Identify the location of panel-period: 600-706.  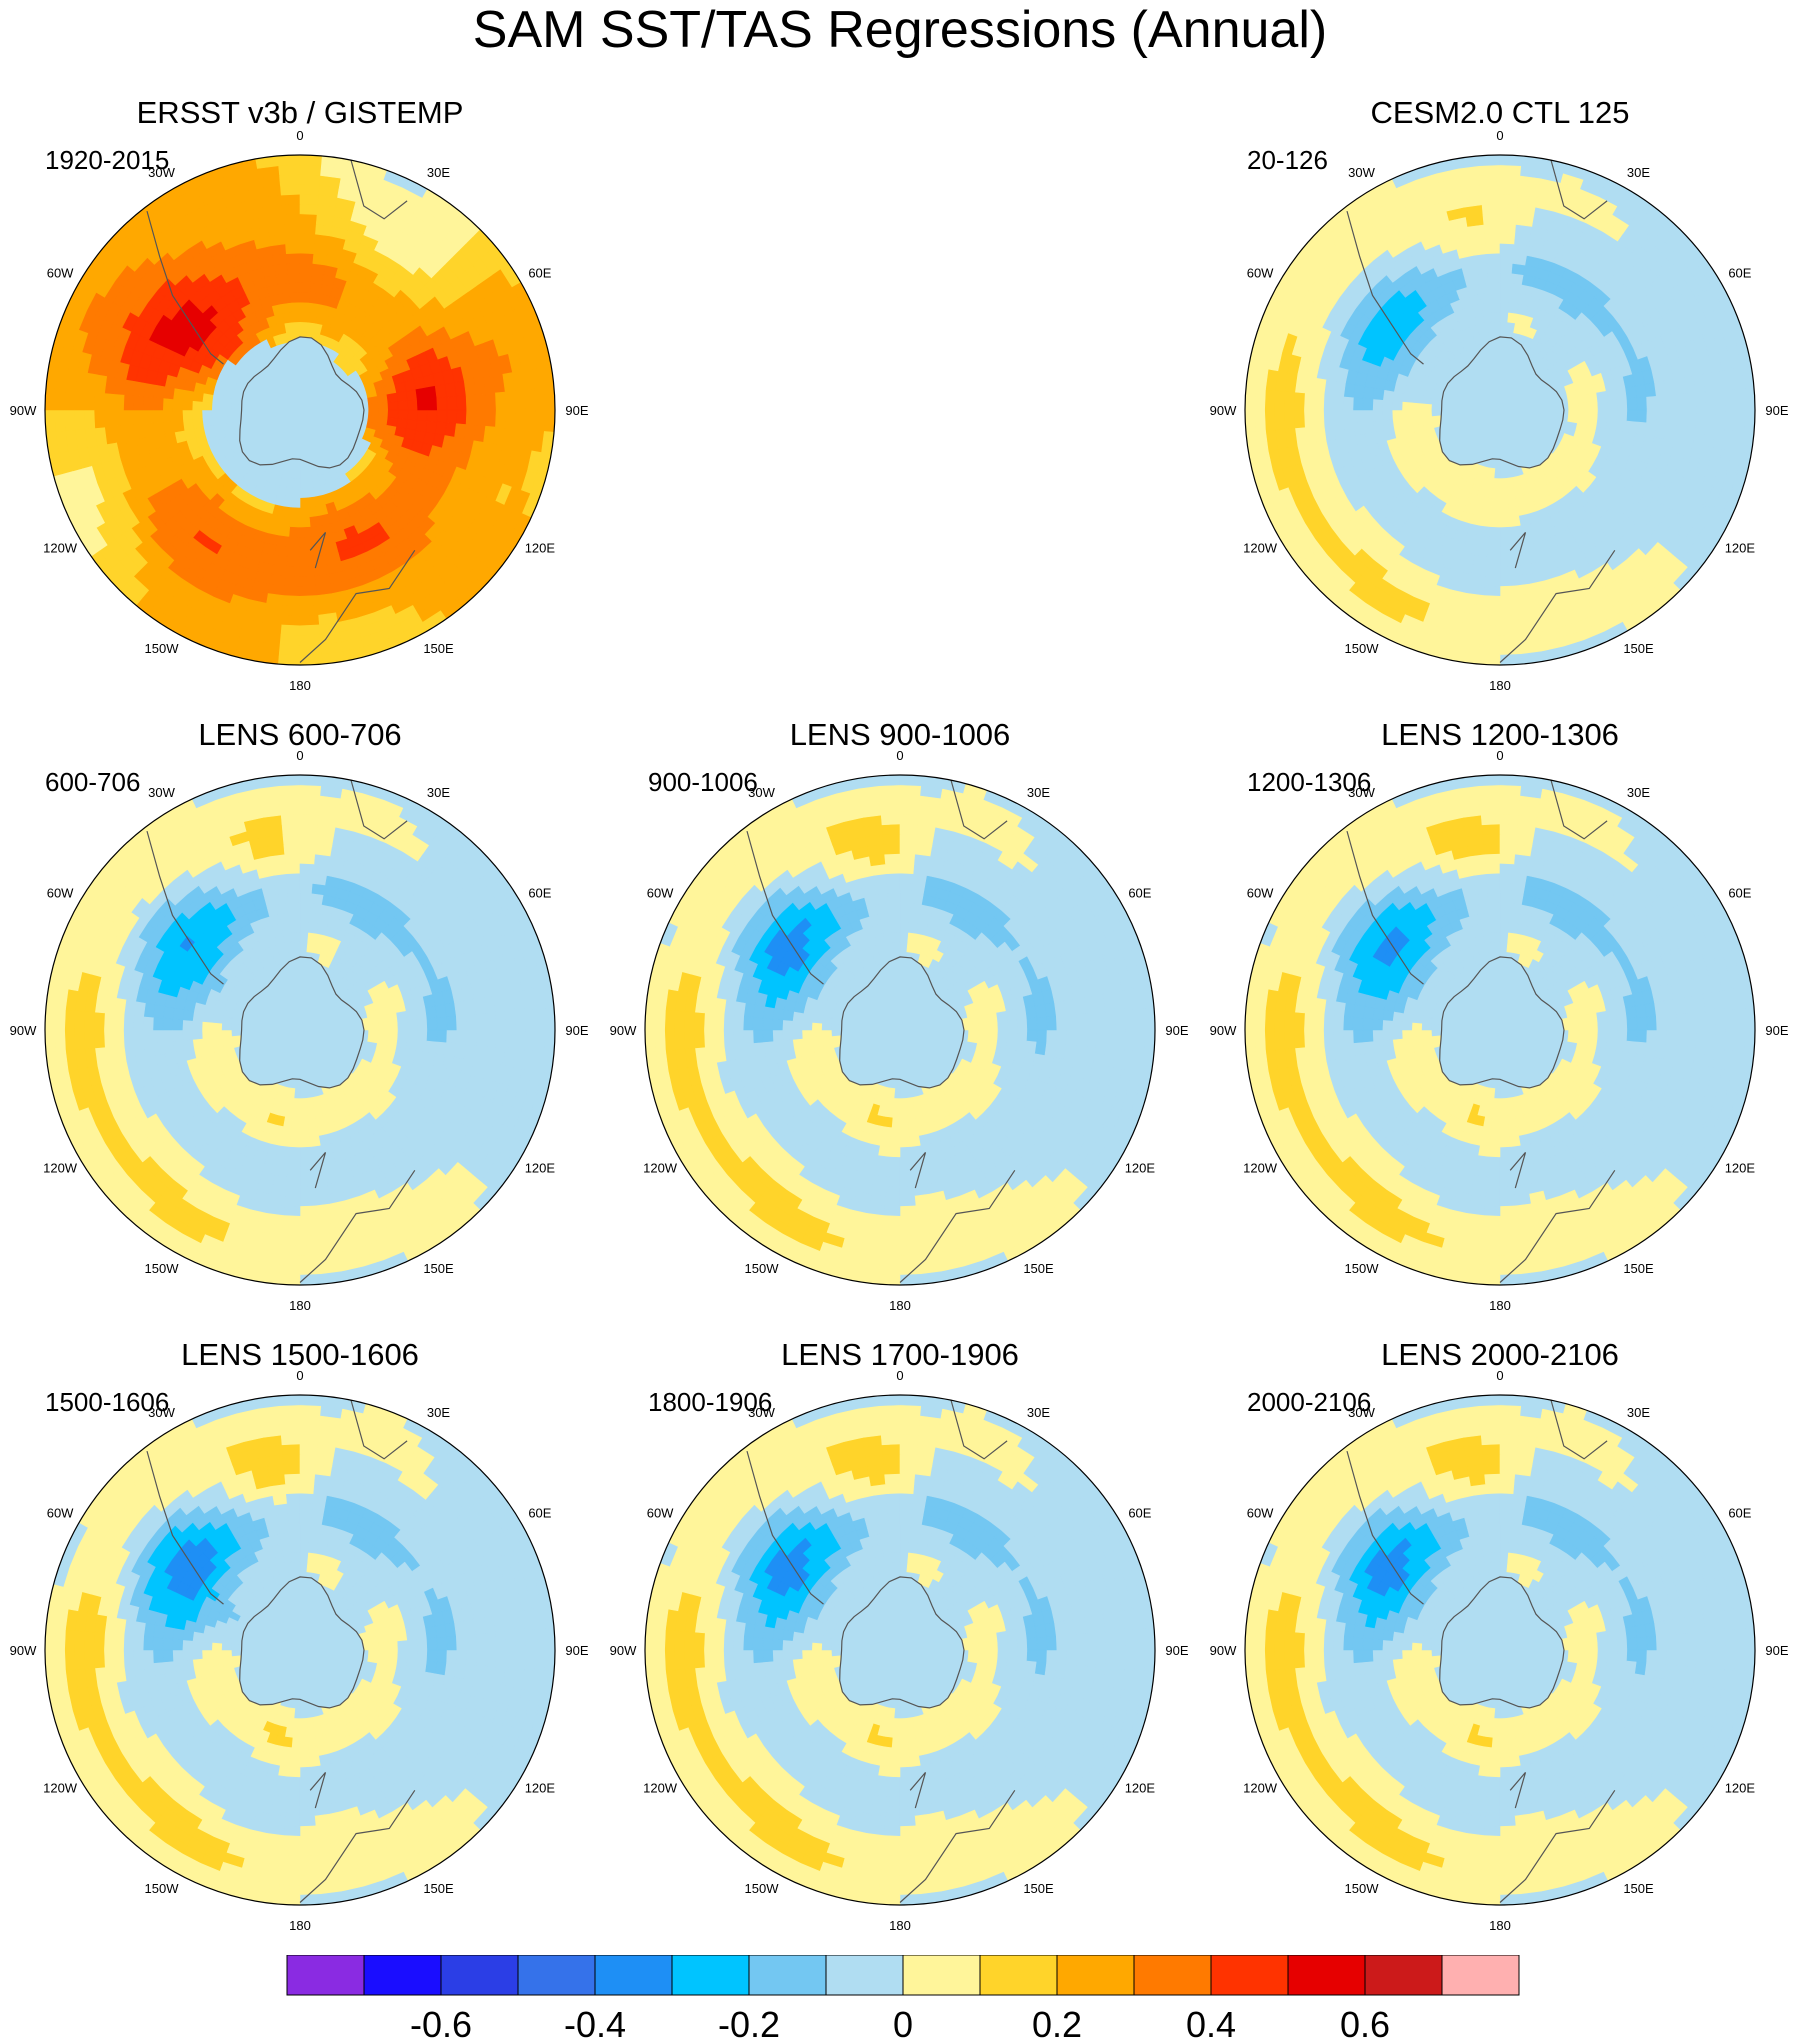
(93, 782).